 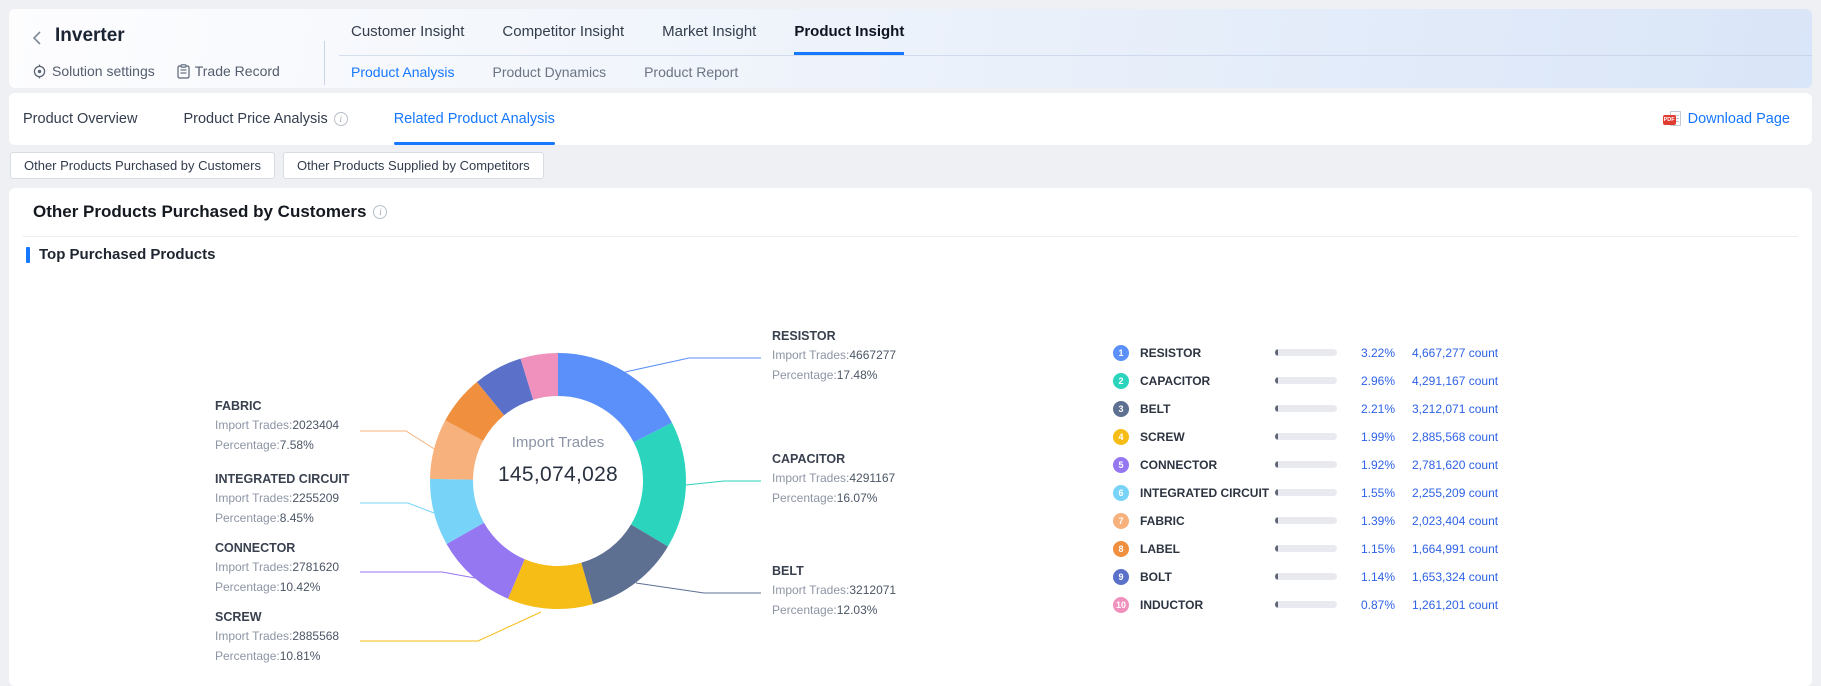 I want to click on ranking-row-inductor: 10 INDUCTOR 0.87% 1,261,201 count, so click(x=1325, y=605).